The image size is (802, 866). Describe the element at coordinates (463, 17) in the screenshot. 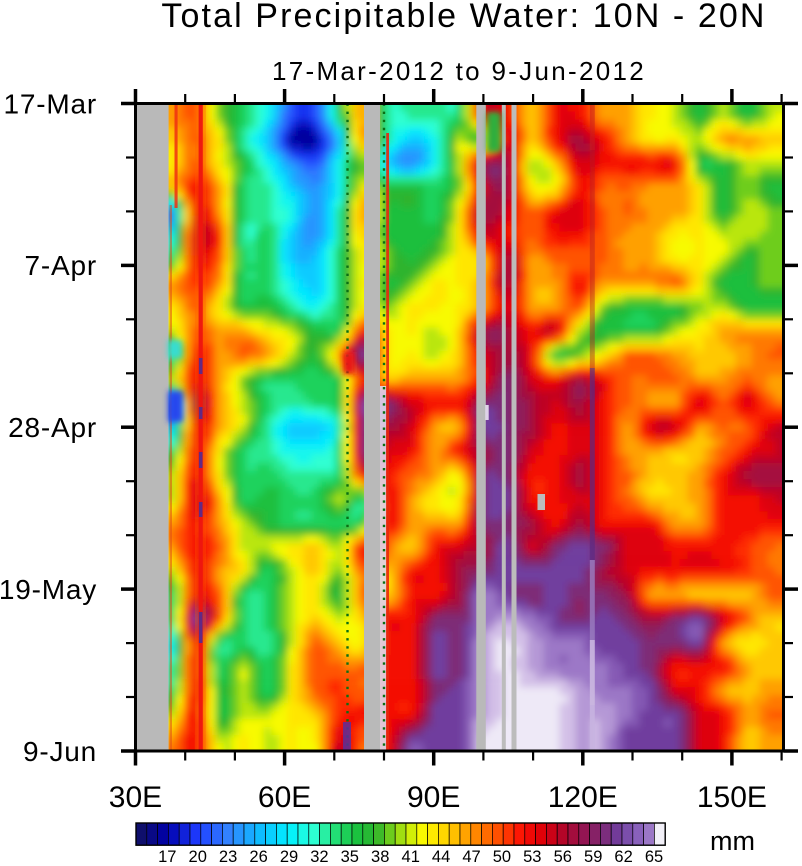

I see `svg-text:Total Precipitable Water: 10N: Total Precipitable Water: 10N - 20N` at that location.